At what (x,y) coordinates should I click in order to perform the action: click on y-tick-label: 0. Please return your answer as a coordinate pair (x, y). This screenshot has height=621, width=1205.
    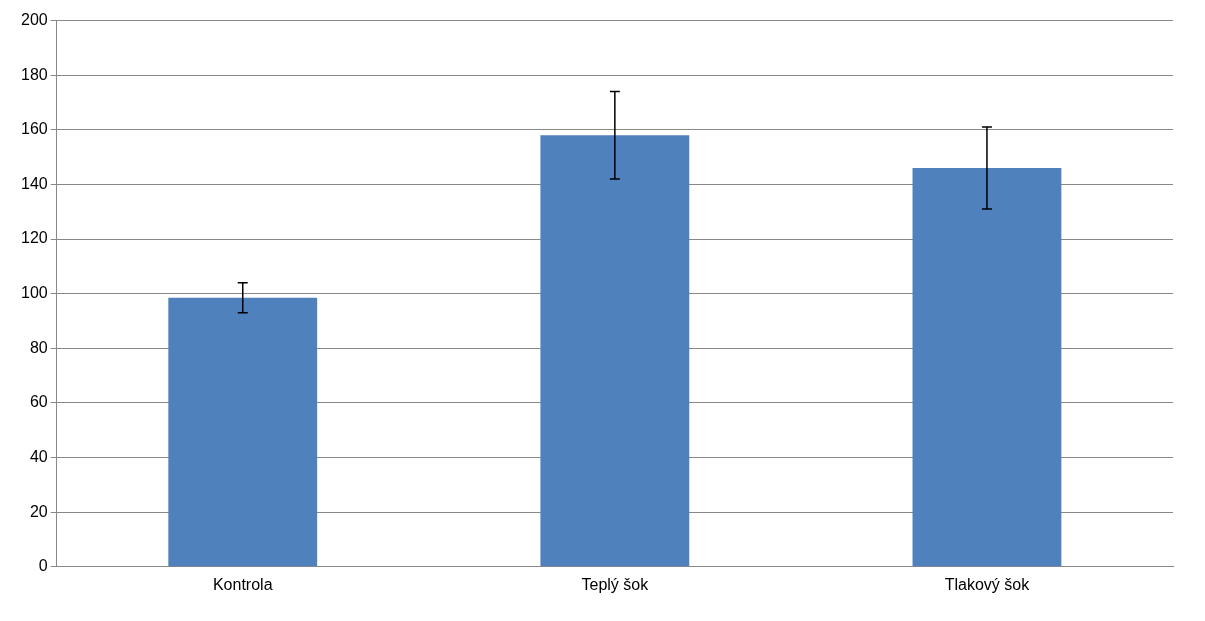
    Looking at the image, I should click on (43, 566).